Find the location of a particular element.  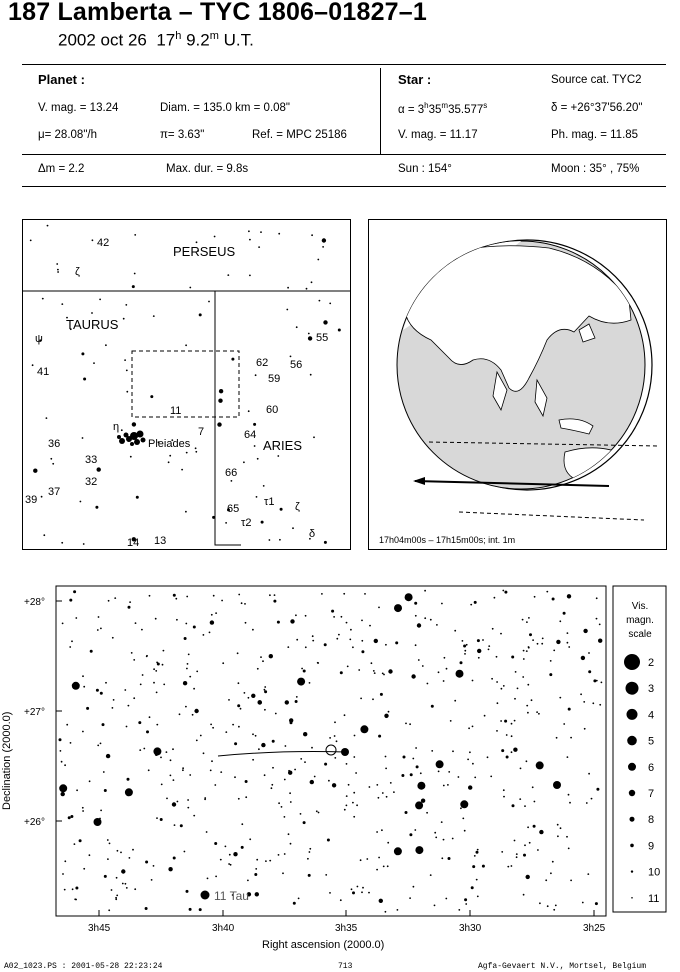

magnitude-dots is located at coordinates (632, 776).